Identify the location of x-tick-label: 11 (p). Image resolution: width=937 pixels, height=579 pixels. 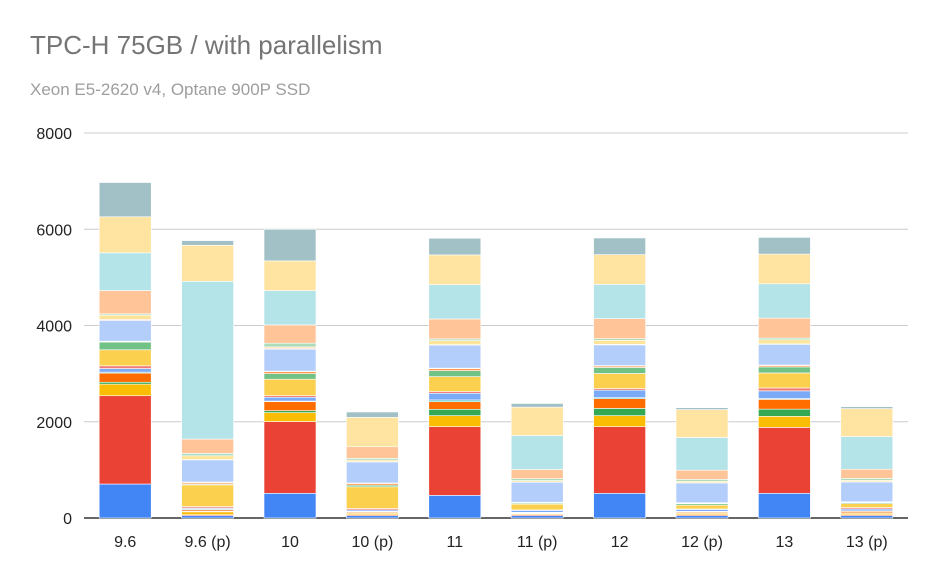
(537, 542).